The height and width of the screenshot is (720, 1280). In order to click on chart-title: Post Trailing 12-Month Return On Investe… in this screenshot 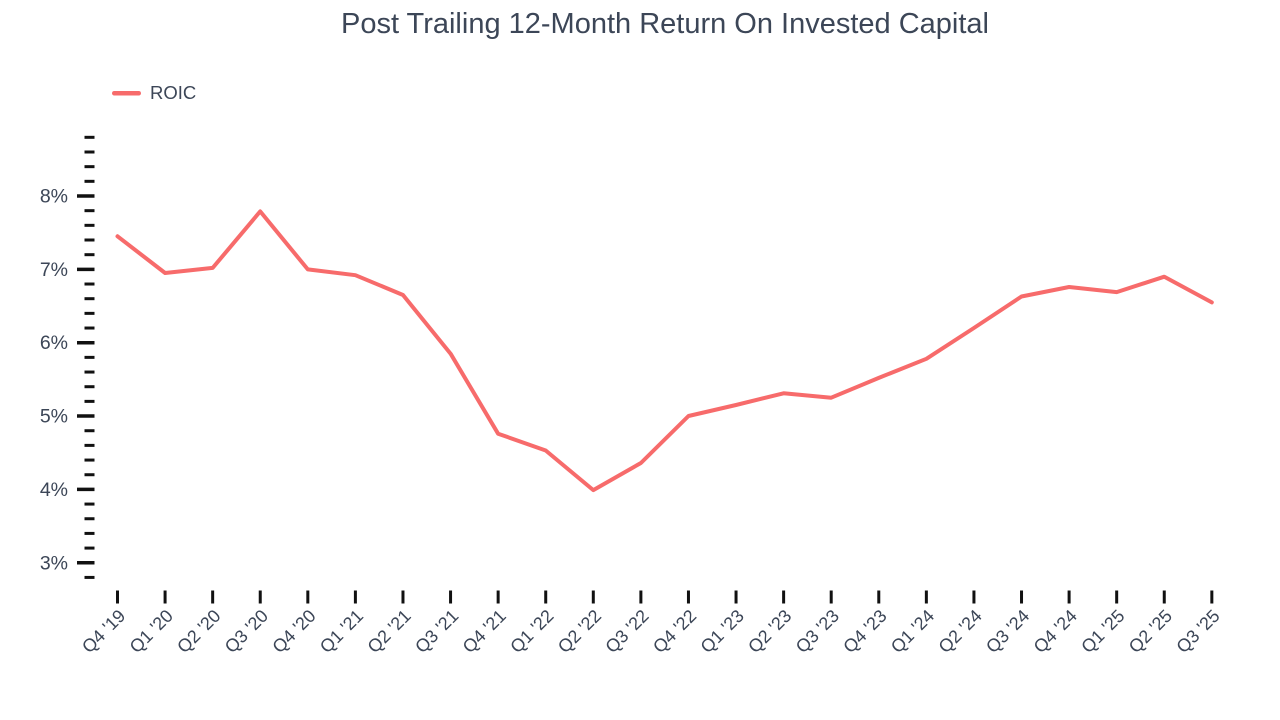, I will do `click(665, 24)`.